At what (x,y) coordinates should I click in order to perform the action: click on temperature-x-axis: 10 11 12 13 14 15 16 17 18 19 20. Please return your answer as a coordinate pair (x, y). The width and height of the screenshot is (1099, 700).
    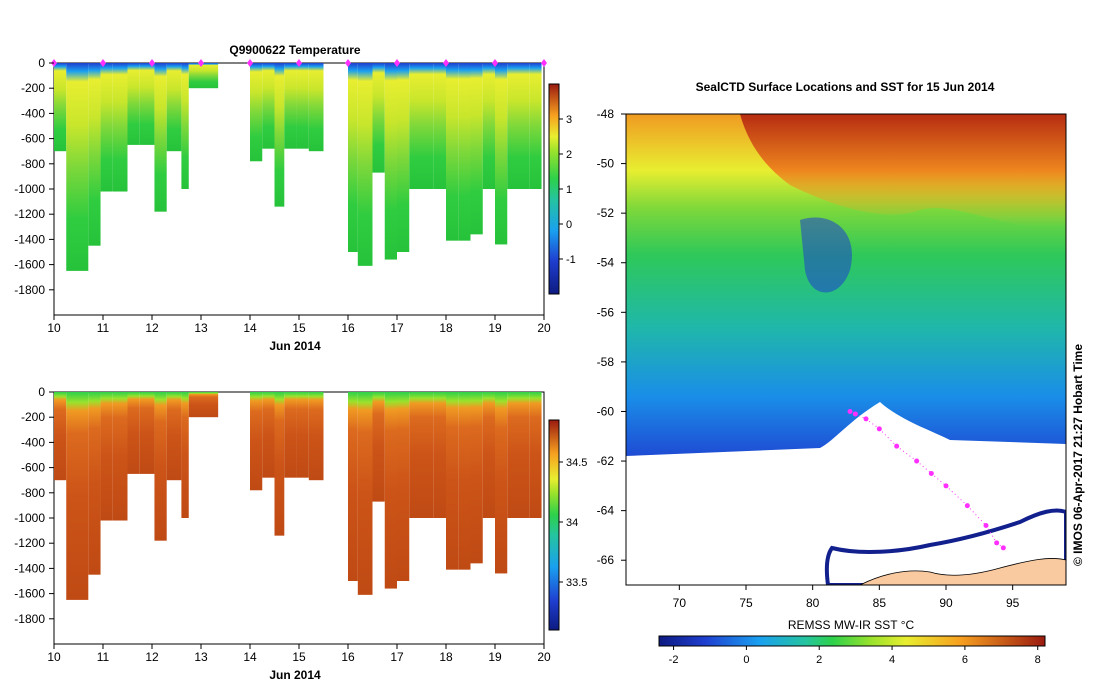
    Looking at the image, I should click on (299, 325).